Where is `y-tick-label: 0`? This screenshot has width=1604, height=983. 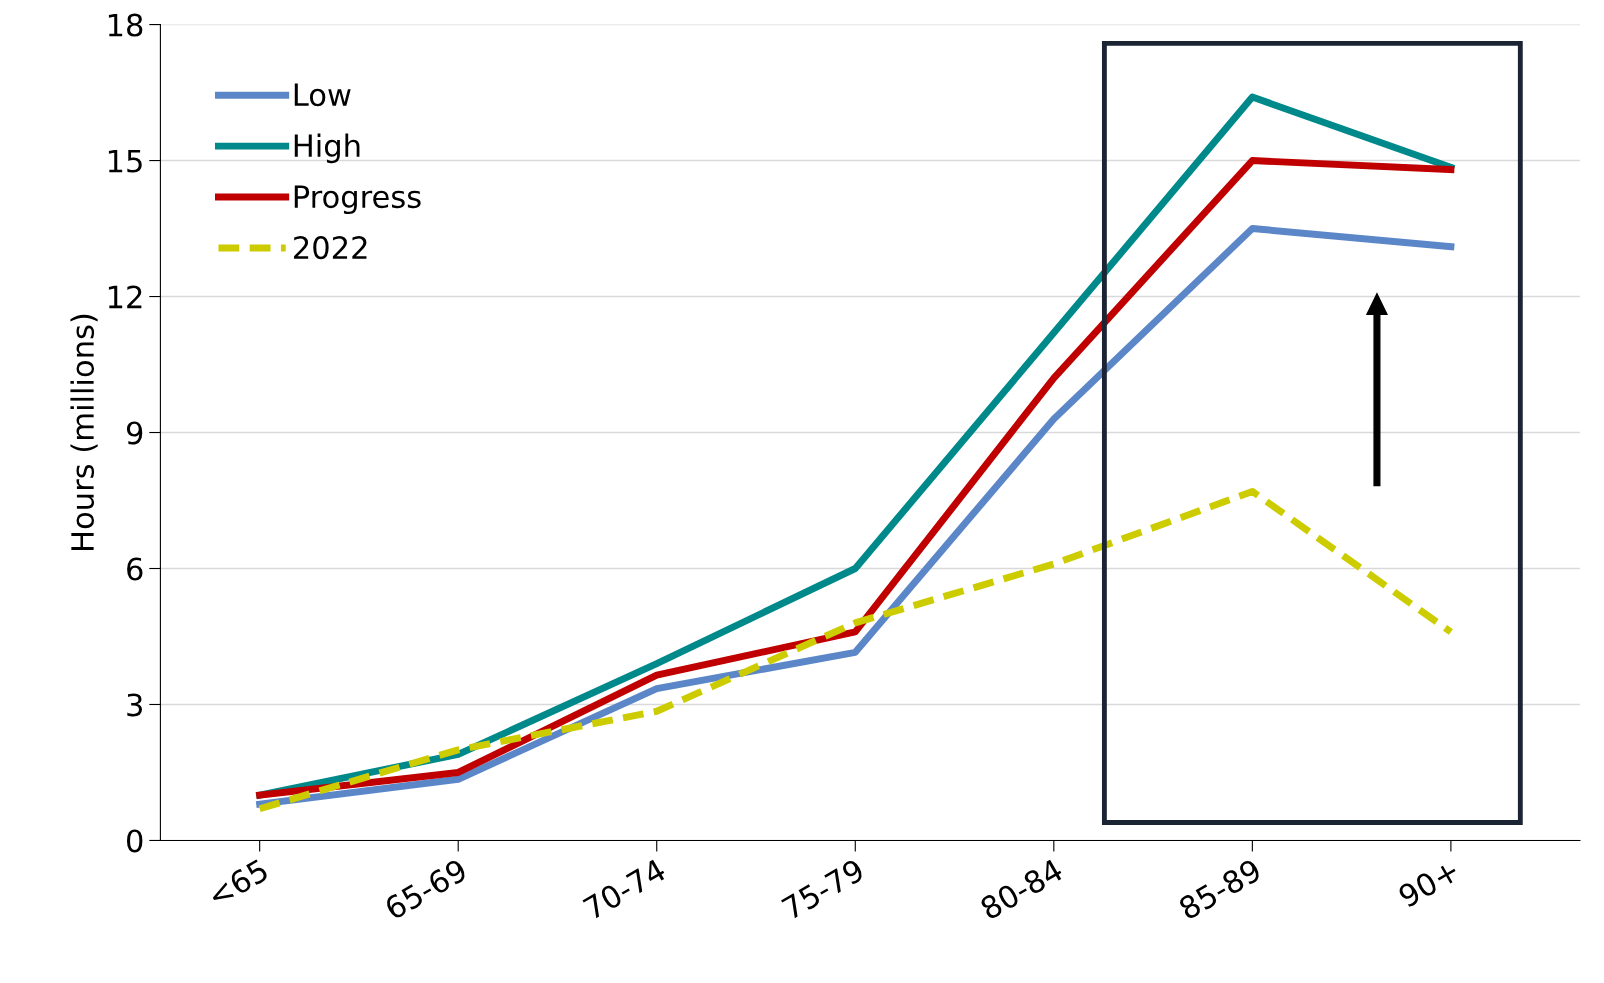
y-tick-label: 0 is located at coordinates (135, 841).